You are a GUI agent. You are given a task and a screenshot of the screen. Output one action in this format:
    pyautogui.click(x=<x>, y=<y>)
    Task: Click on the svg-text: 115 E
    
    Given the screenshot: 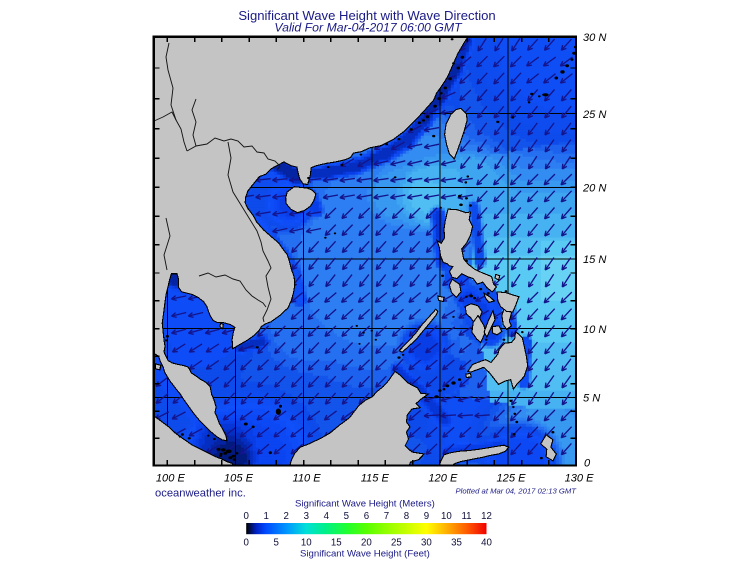 What is the action you would take?
    pyautogui.click(x=375, y=479)
    